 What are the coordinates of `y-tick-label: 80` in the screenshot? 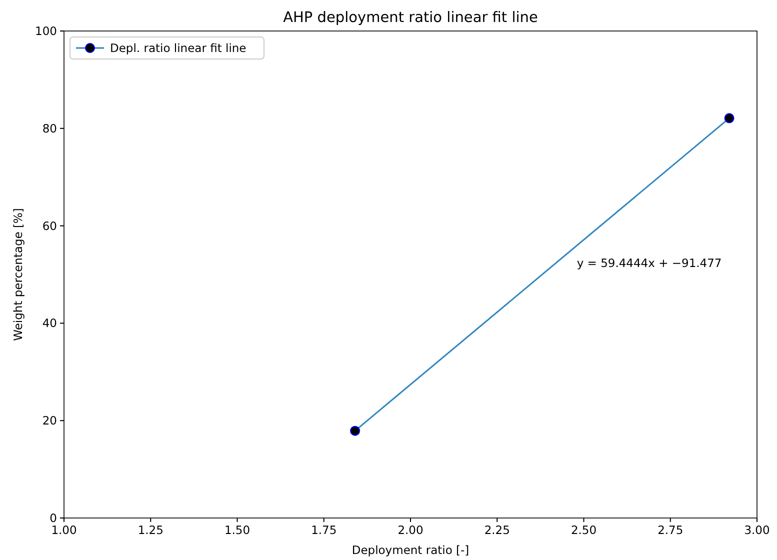 It's located at (49, 128).